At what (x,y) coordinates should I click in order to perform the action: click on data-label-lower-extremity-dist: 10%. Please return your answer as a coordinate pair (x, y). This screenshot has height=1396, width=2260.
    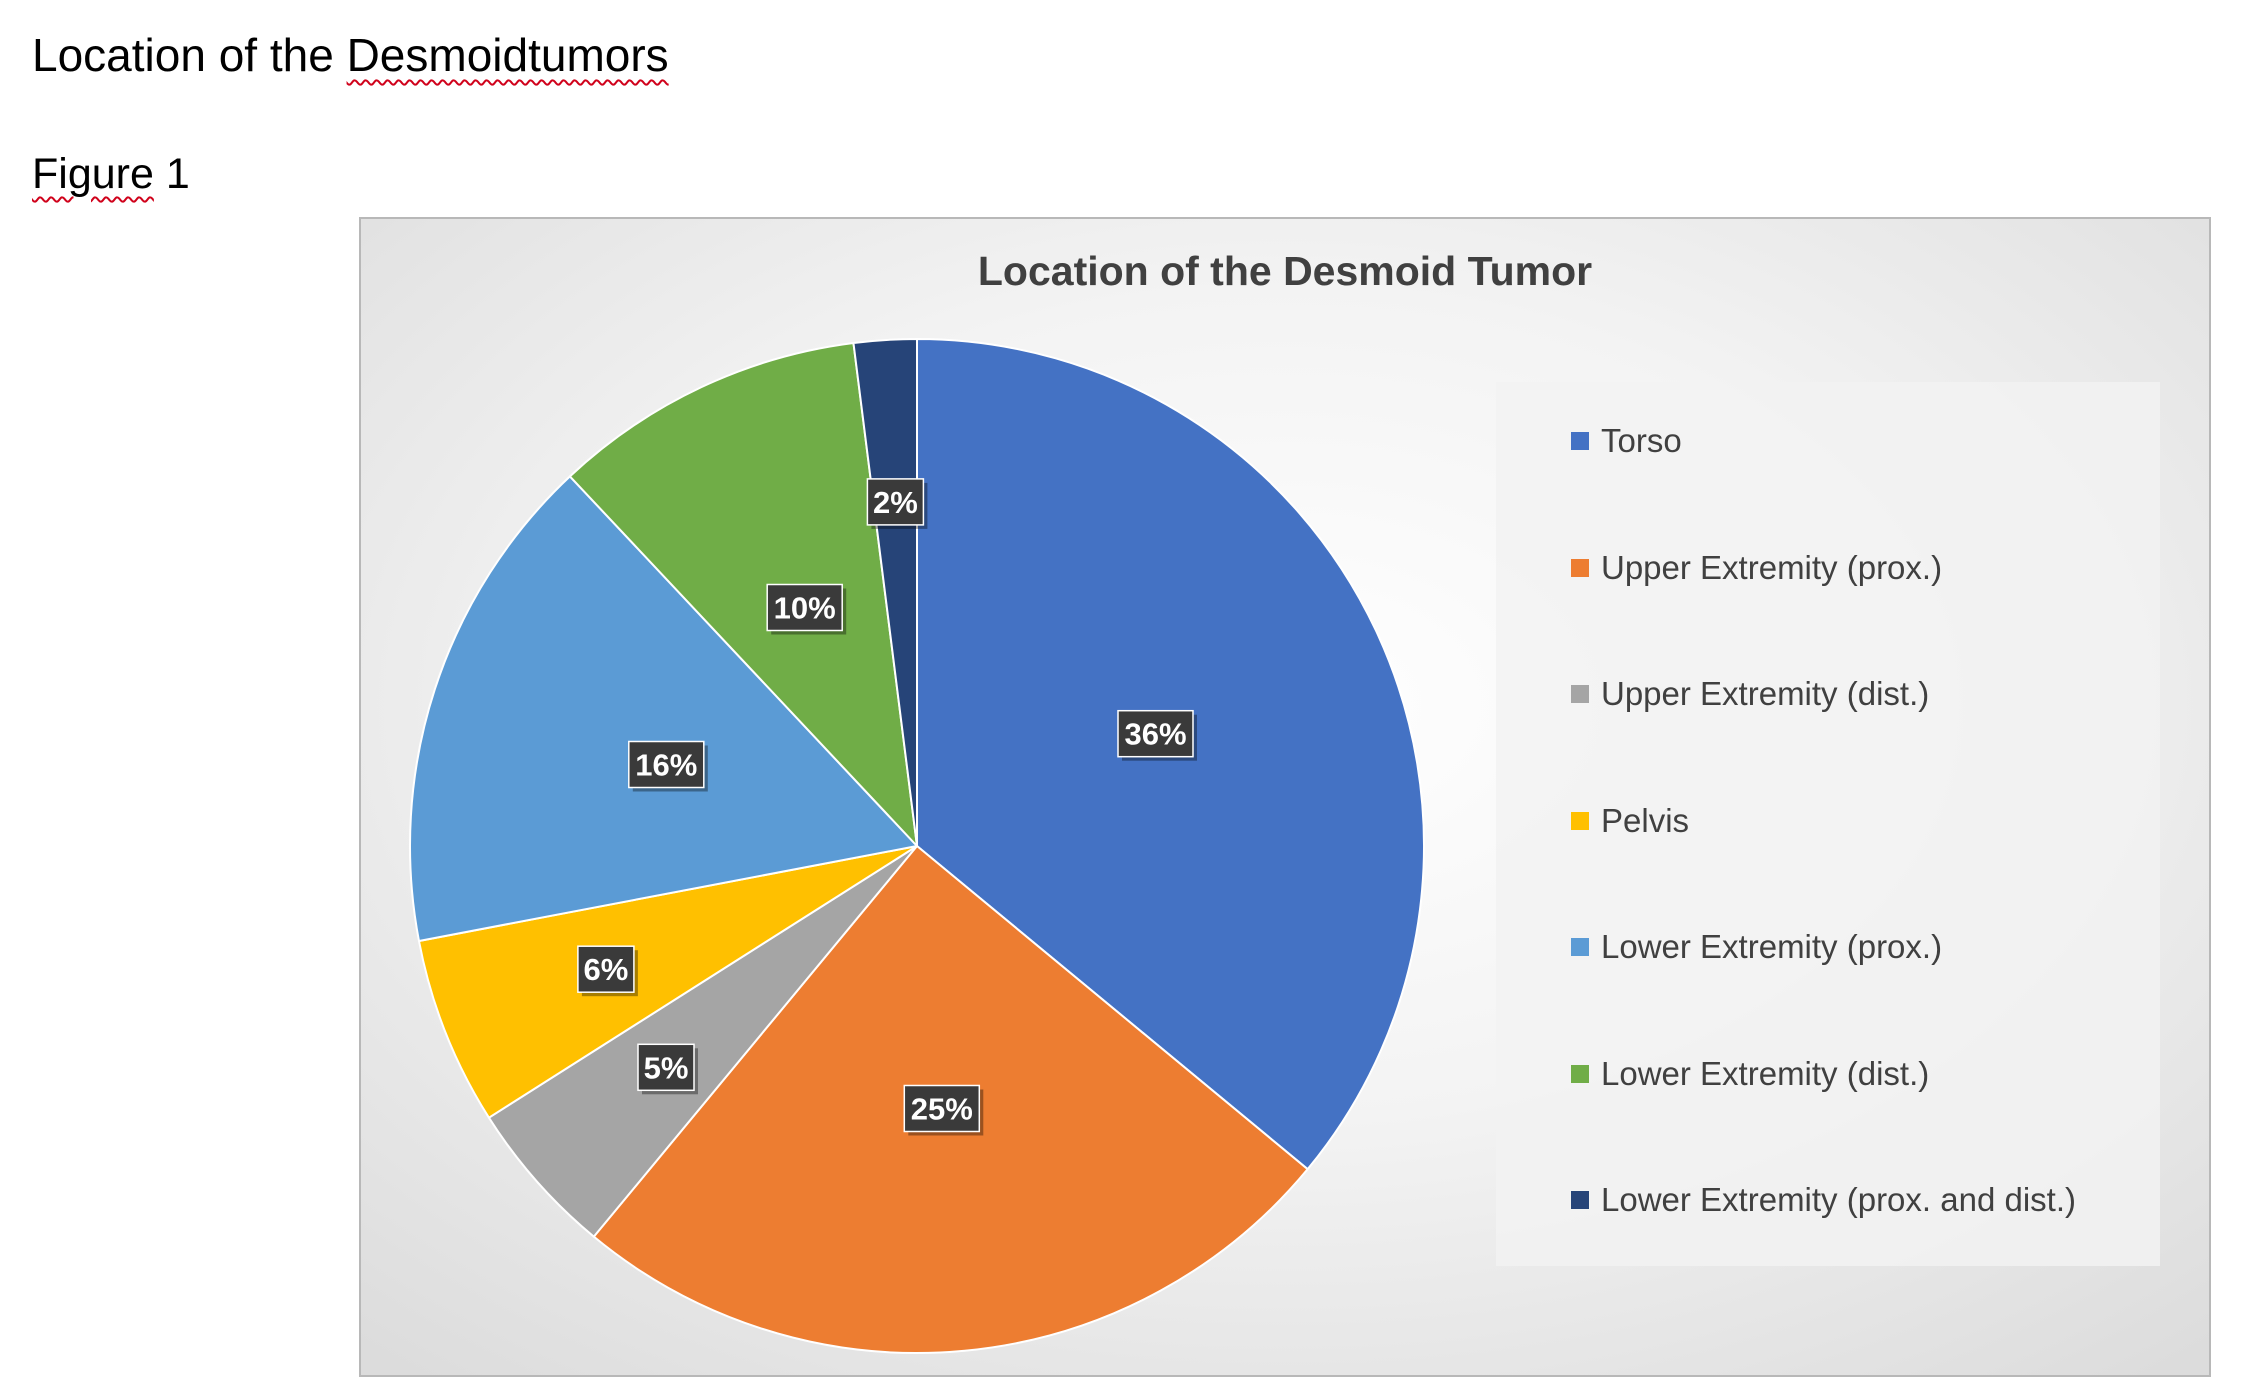
    Looking at the image, I should click on (806, 609).